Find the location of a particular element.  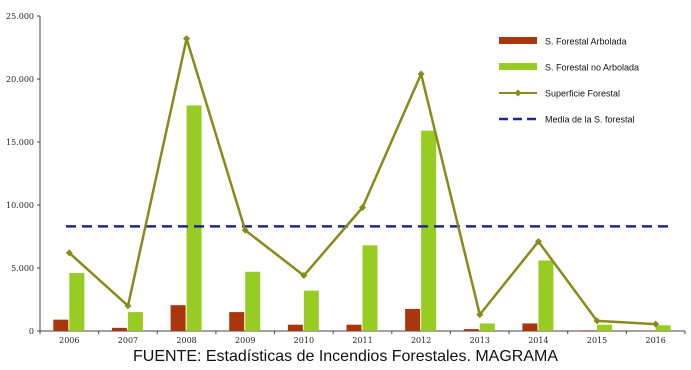

x-tick-label: 2014 is located at coordinates (538, 340).